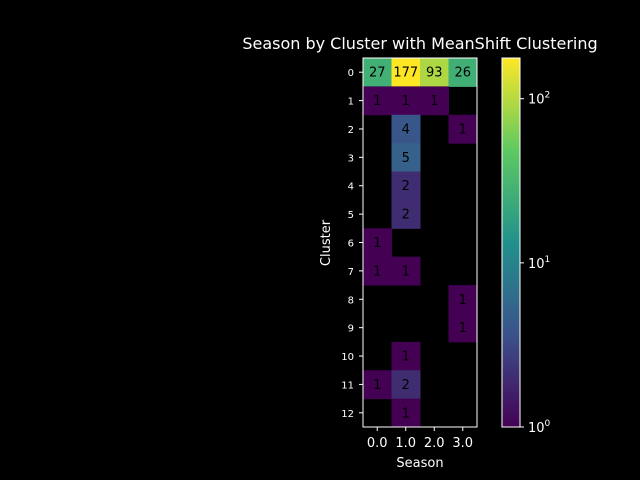 The width and height of the screenshot is (640, 480). What do you see at coordinates (351, 215) in the screenshot?
I see `y-tick-label: 5` at bounding box center [351, 215].